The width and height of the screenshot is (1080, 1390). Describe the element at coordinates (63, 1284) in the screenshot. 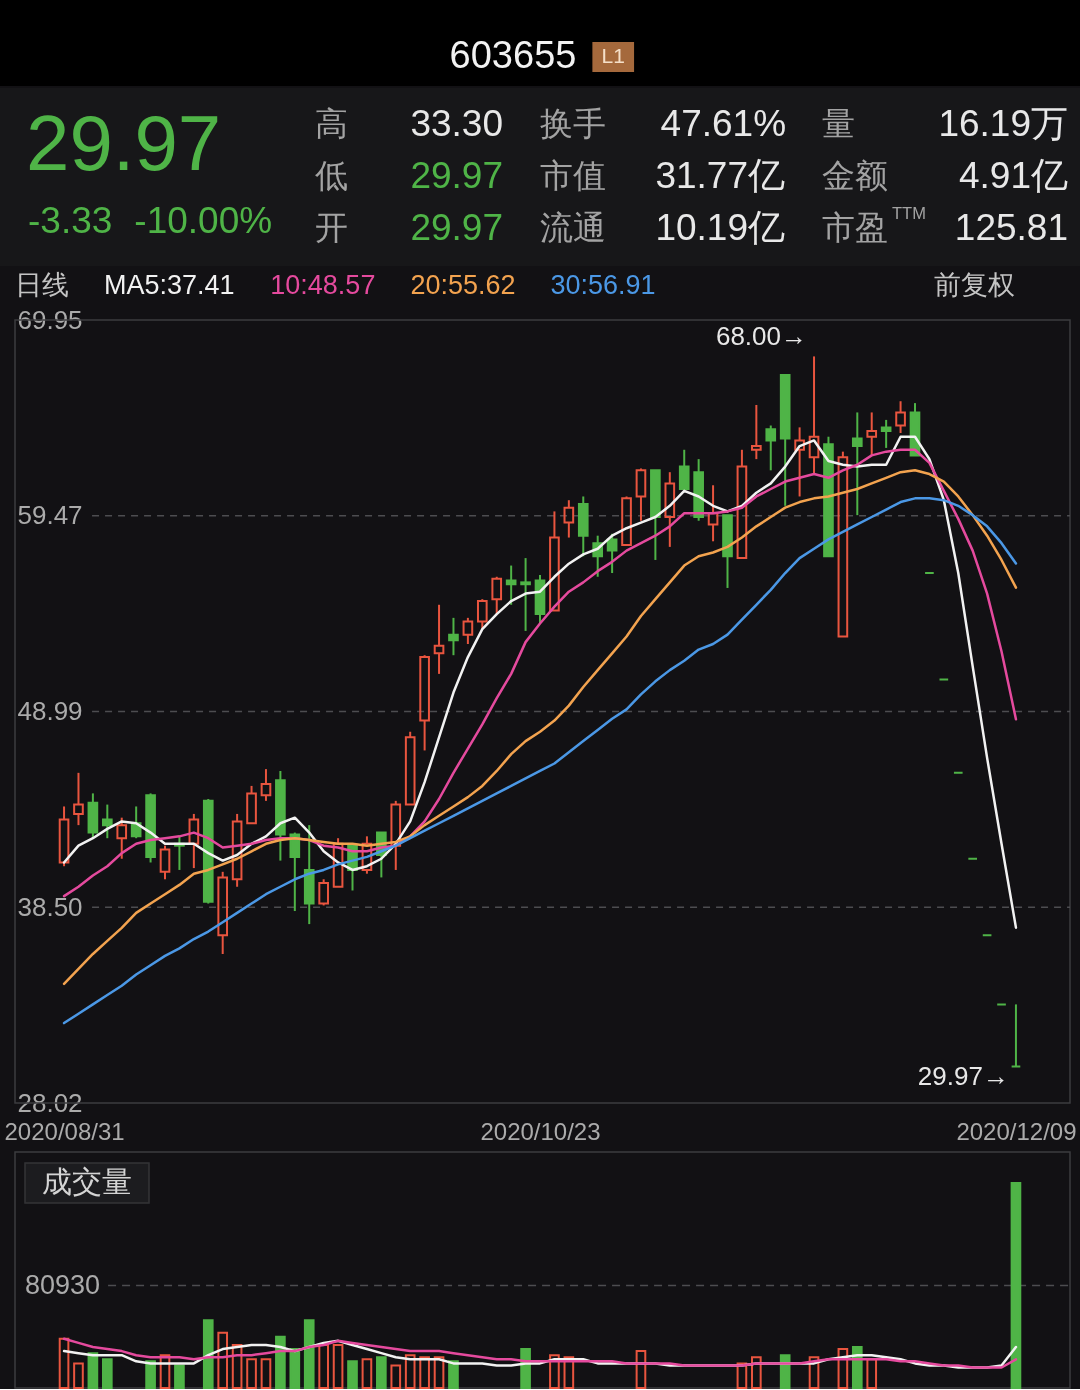

I see `annotation: 80930` at that location.